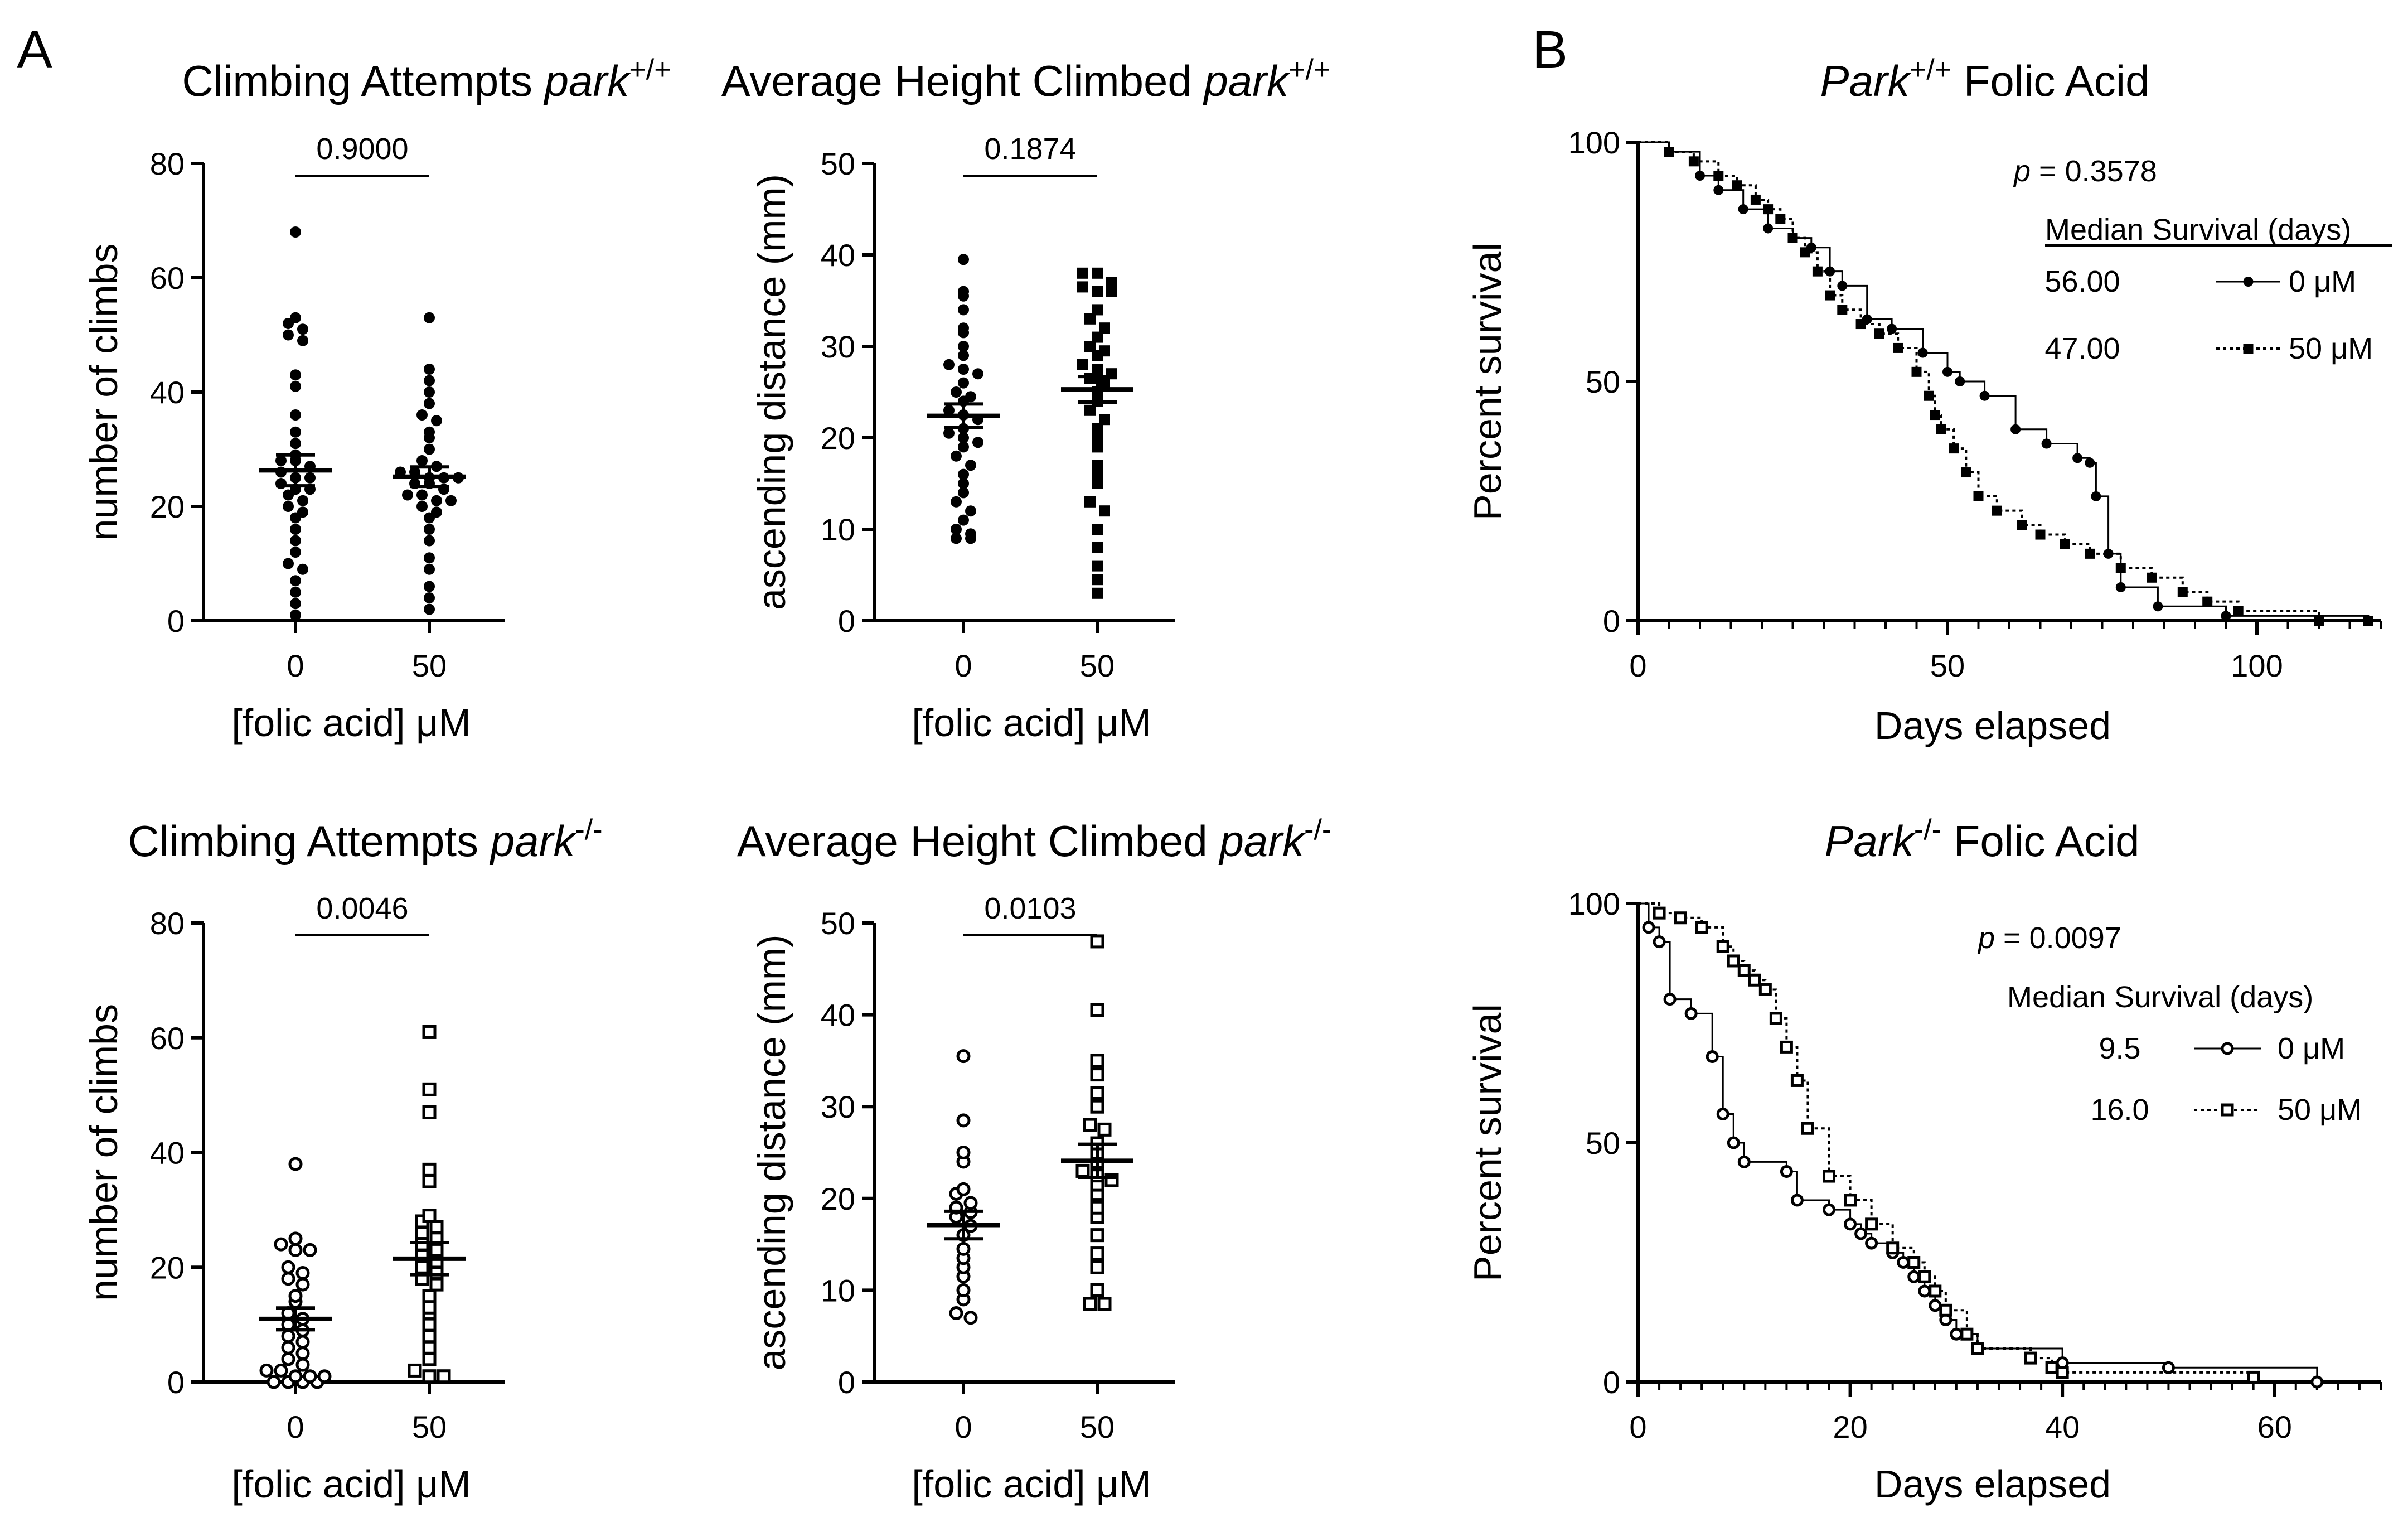 Image resolution: width=2408 pixels, height=1522 pixels. I want to click on title-superscript: +/+, so click(1930, 70).